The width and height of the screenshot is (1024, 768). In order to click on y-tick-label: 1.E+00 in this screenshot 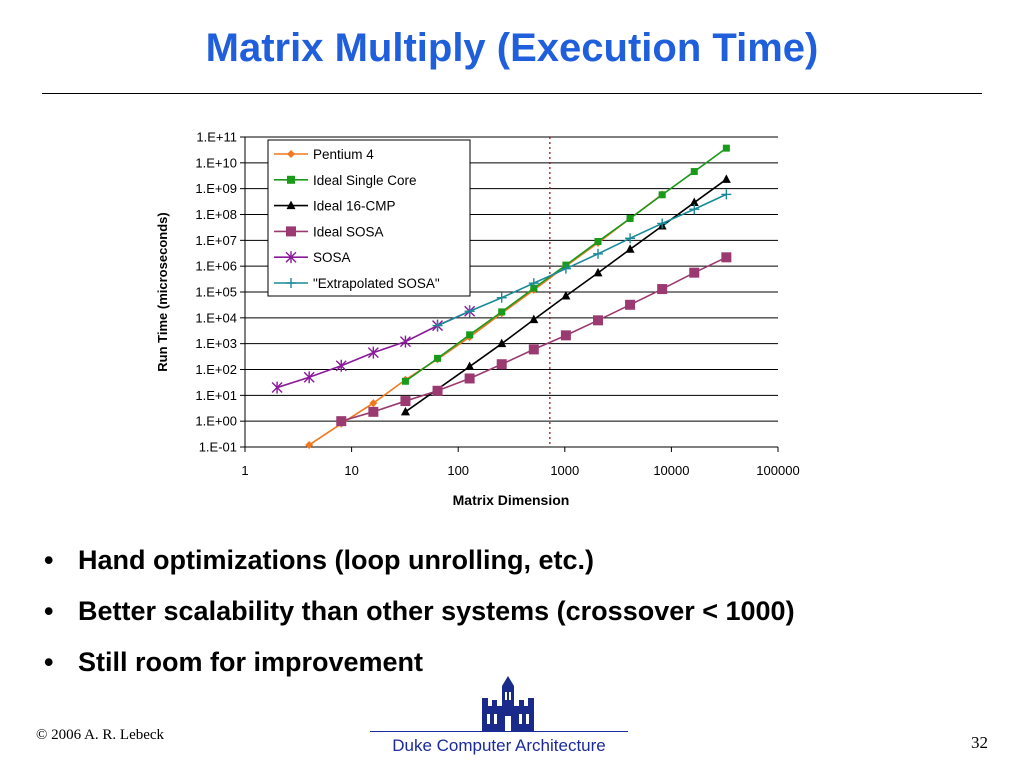, I will do `click(216, 421)`.